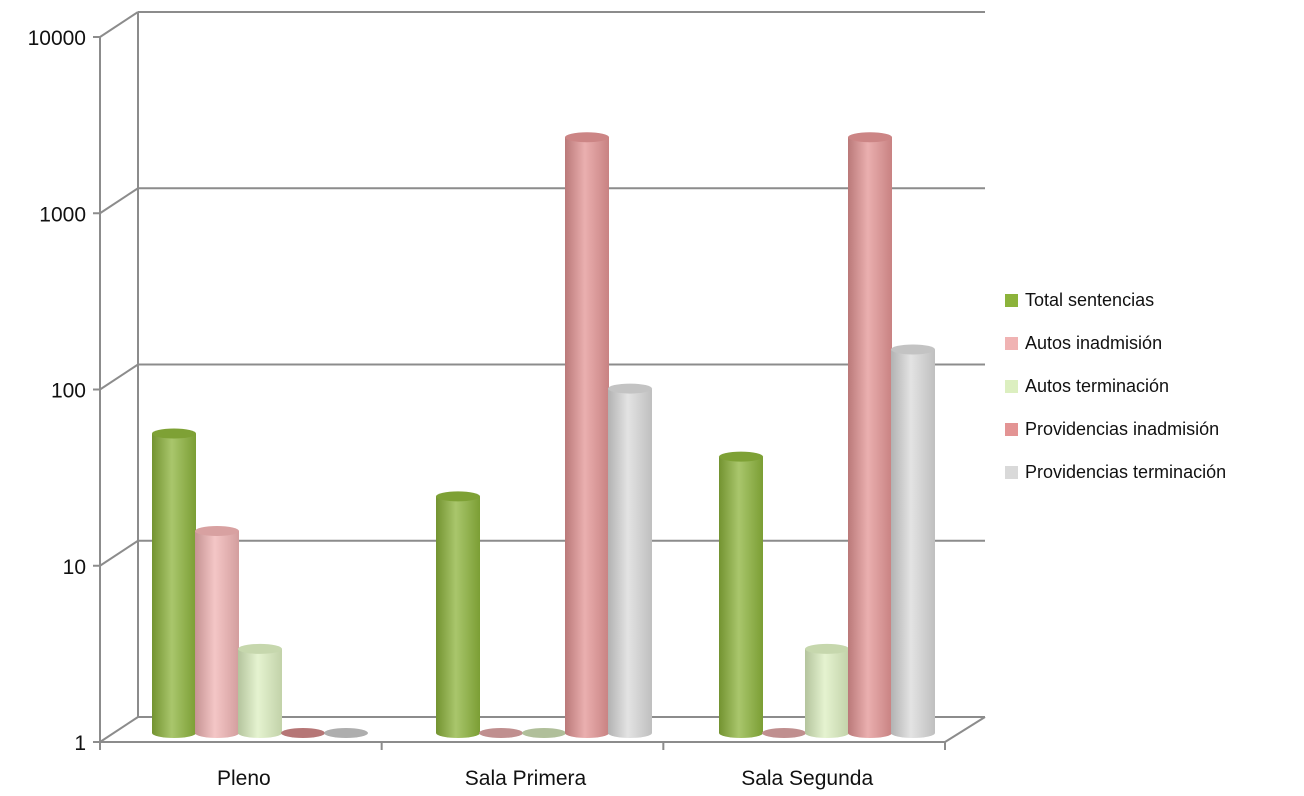  I want to click on bar-autos-terminaci-n-sala-primera, so click(544, 733).